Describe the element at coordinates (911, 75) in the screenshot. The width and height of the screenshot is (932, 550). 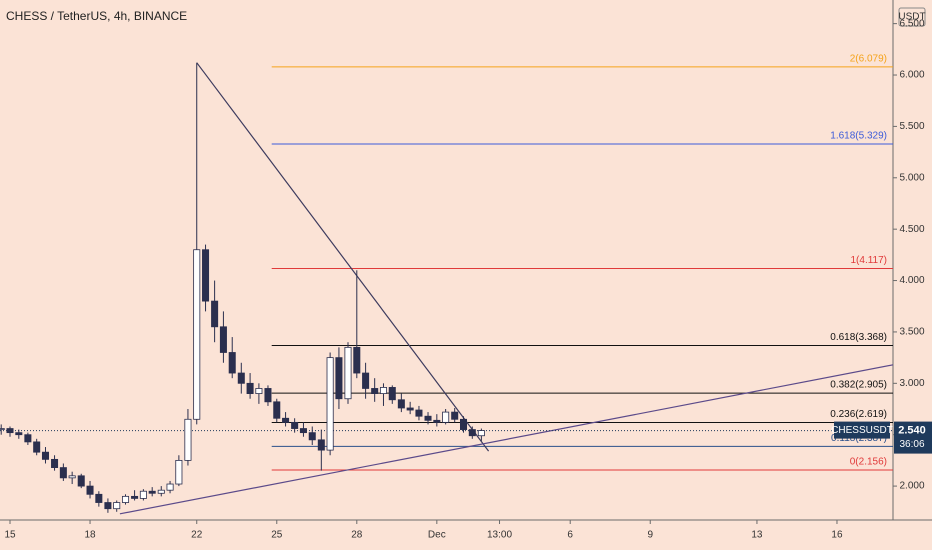
I see `y-tick-label: 6.000` at that location.